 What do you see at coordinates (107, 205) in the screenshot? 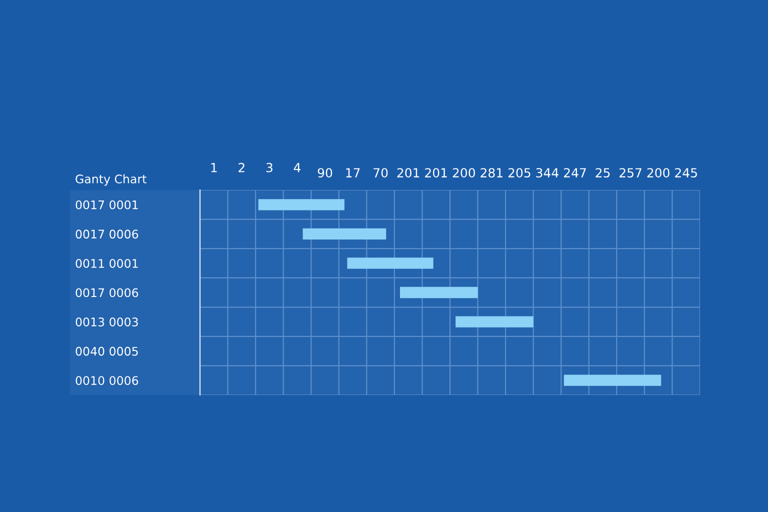
I see `y-tick-label: 0017 0001` at bounding box center [107, 205].